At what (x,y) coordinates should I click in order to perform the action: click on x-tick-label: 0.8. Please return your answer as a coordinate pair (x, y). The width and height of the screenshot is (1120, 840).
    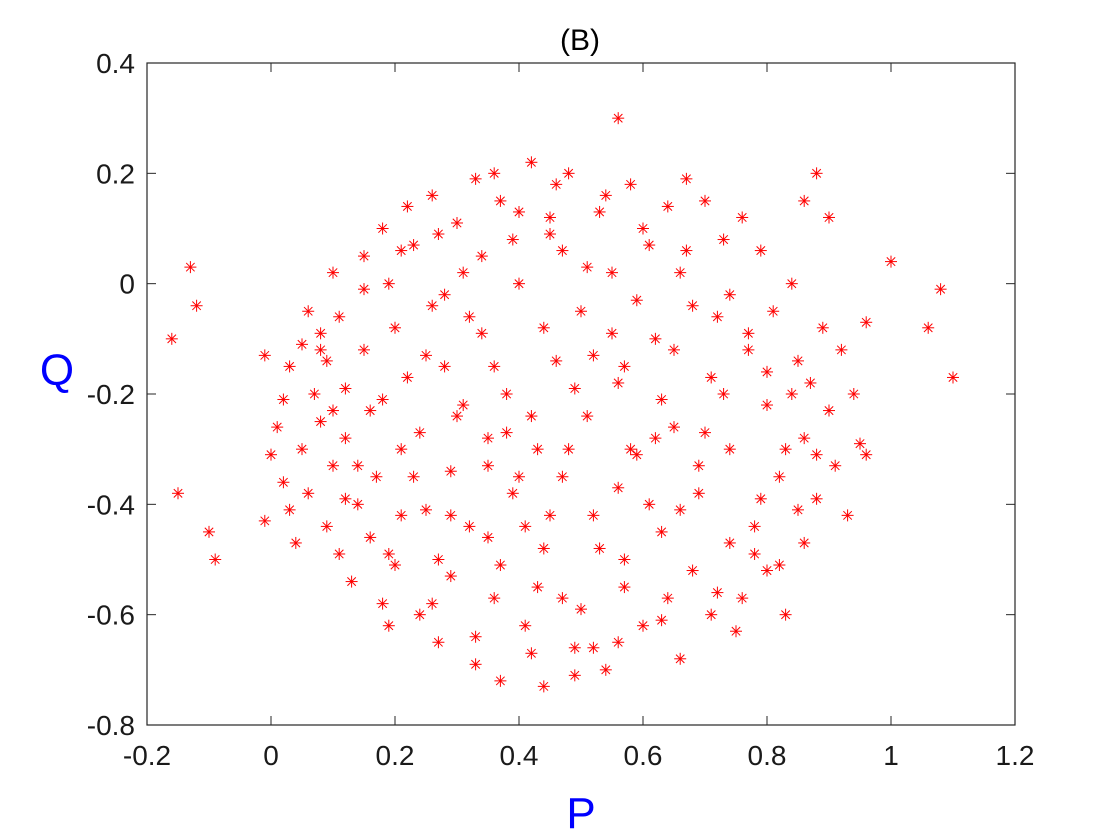
    Looking at the image, I should click on (767, 755).